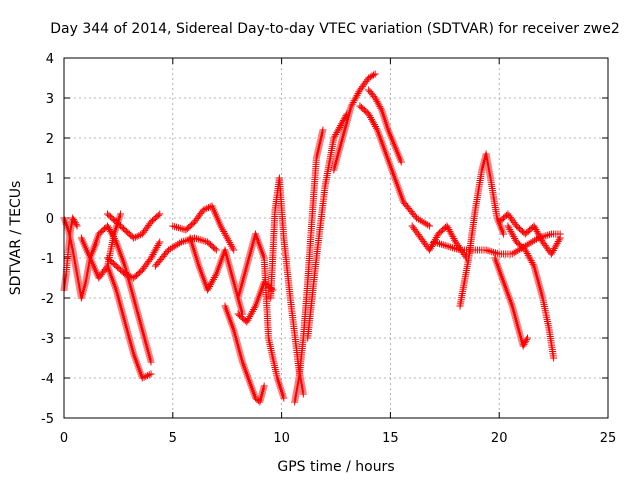  What do you see at coordinates (499, 438) in the screenshot?
I see `x-tick-label: 20` at bounding box center [499, 438].